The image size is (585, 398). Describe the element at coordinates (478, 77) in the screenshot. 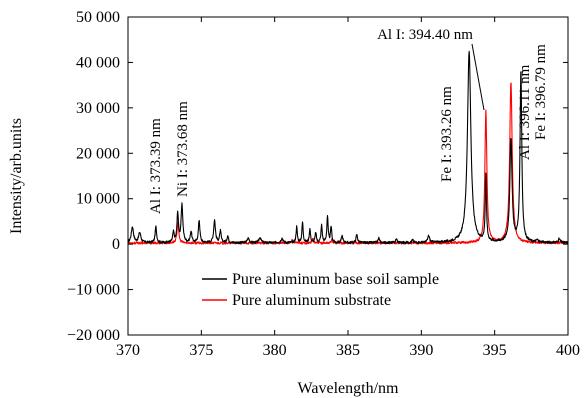

I see `annotation-leader-line` at that location.